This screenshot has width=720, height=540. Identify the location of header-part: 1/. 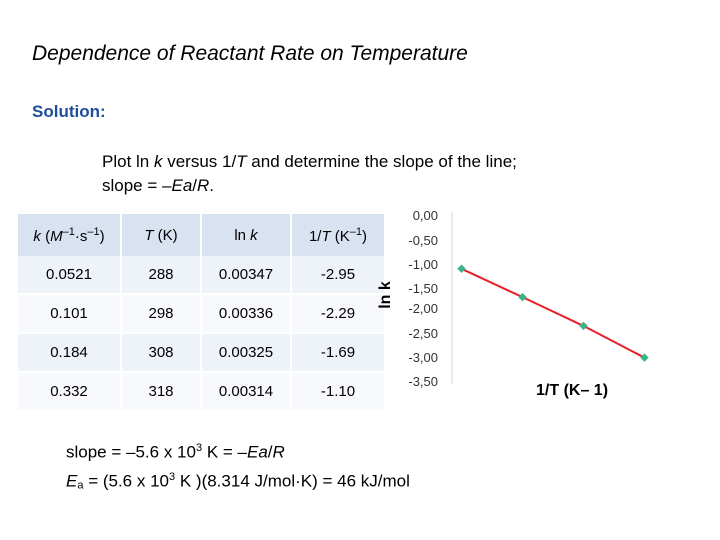
(315, 236).